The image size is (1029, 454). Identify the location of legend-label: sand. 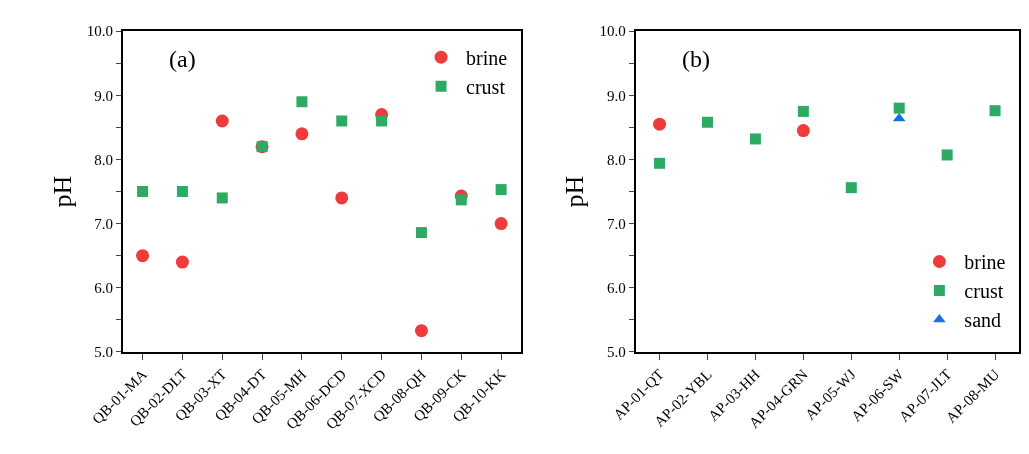
(983, 320).